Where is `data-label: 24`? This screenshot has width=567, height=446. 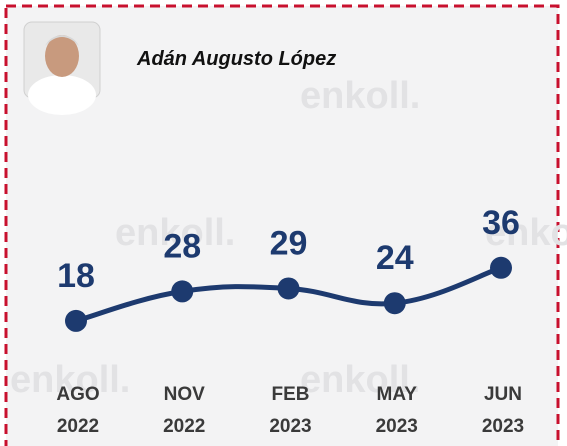 data-label: 24 is located at coordinates (395, 258).